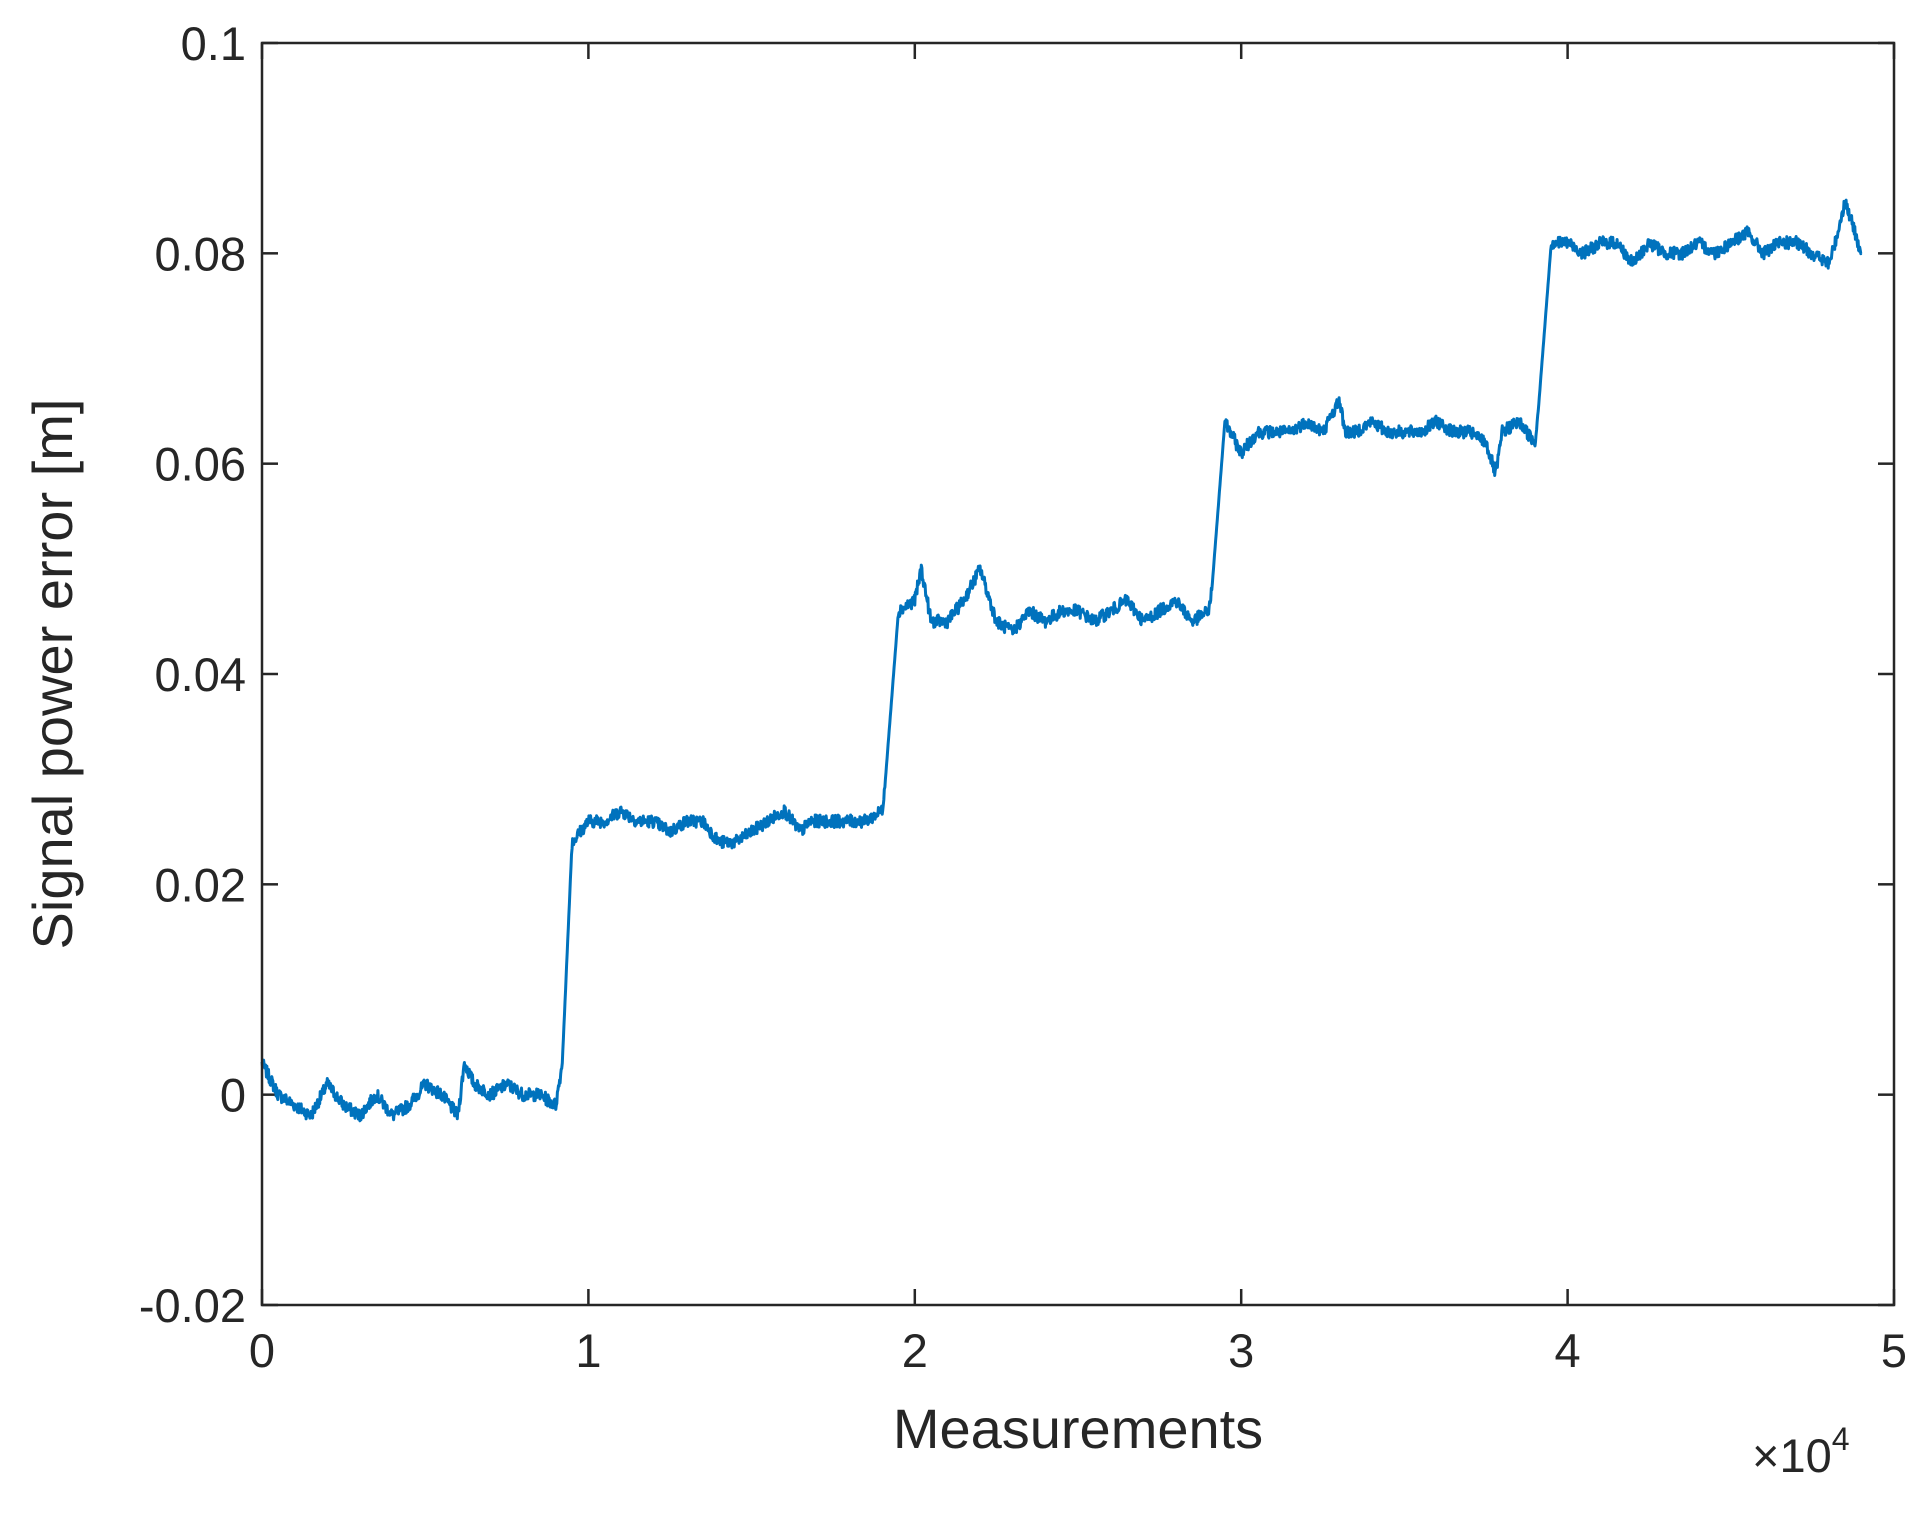  What do you see at coordinates (200, 674) in the screenshot?
I see `y-tick-label: 0.04` at bounding box center [200, 674].